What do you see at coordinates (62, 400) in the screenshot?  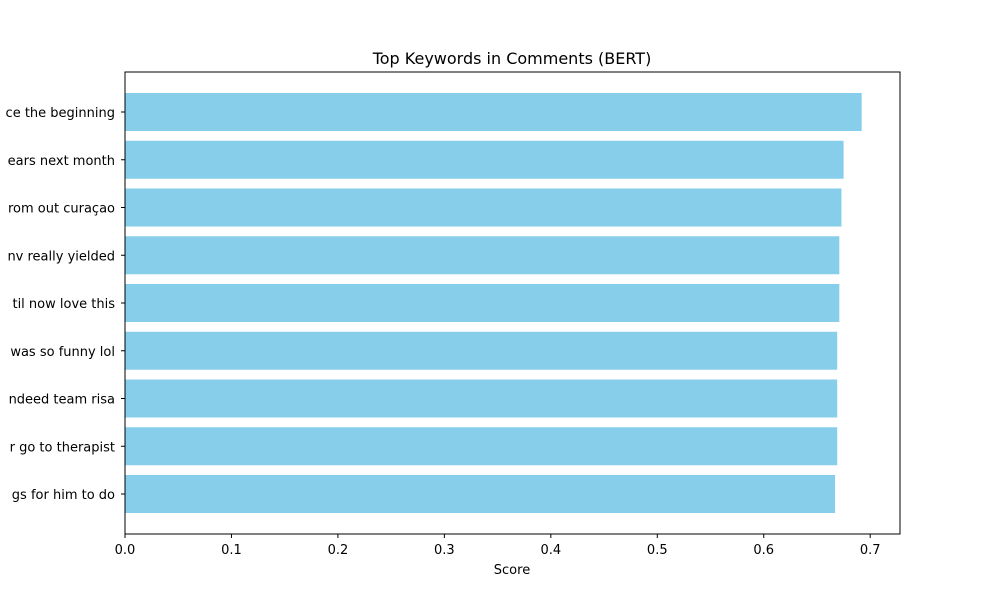 I see `y-tick-label: ndeed team risa` at bounding box center [62, 400].